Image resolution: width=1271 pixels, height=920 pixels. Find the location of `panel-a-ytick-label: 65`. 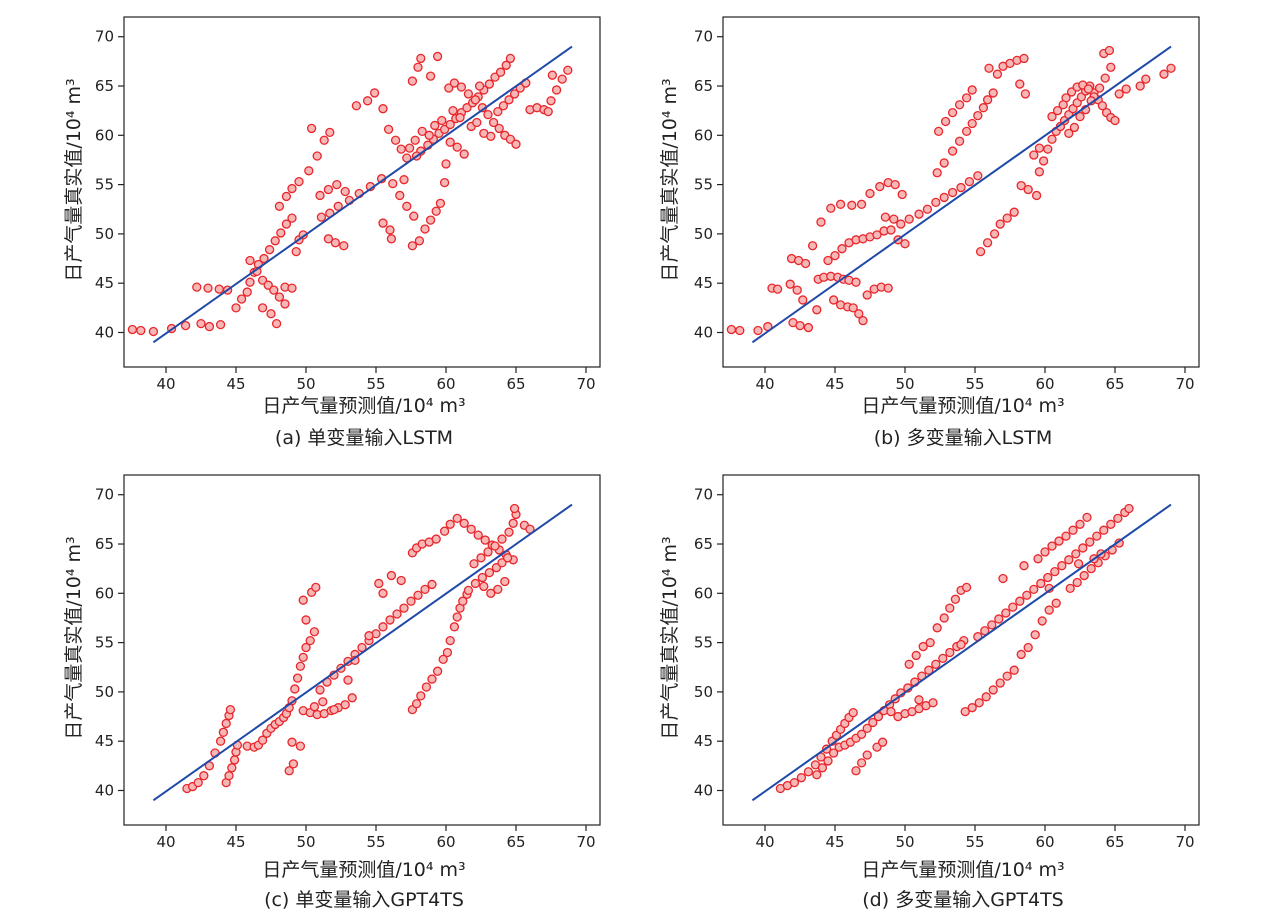

panel-a-ytick-label: 65 is located at coordinates (104, 86).